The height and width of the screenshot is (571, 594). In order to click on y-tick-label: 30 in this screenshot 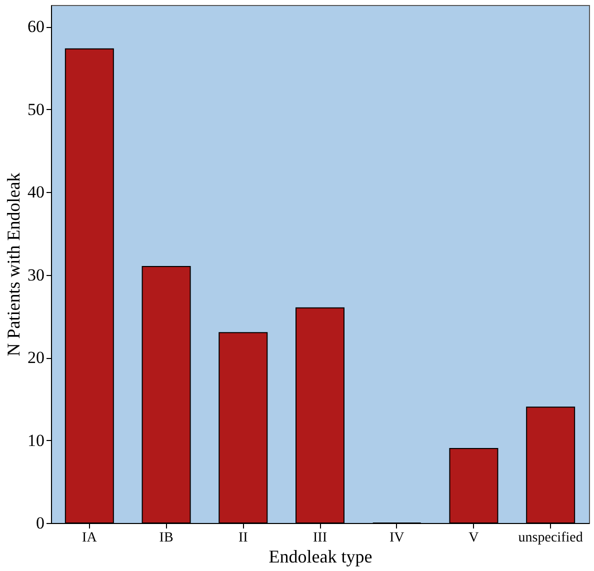, I will do `click(36, 274)`.